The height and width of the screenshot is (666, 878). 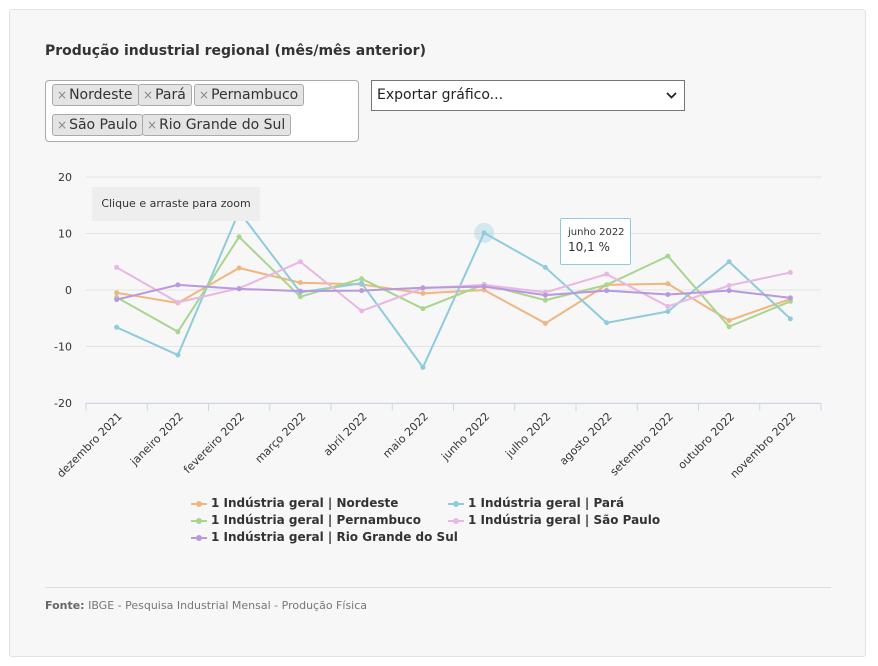 What do you see at coordinates (63, 347) in the screenshot?
I see `y-tick-label: -10` at bounding box center [63, 347].